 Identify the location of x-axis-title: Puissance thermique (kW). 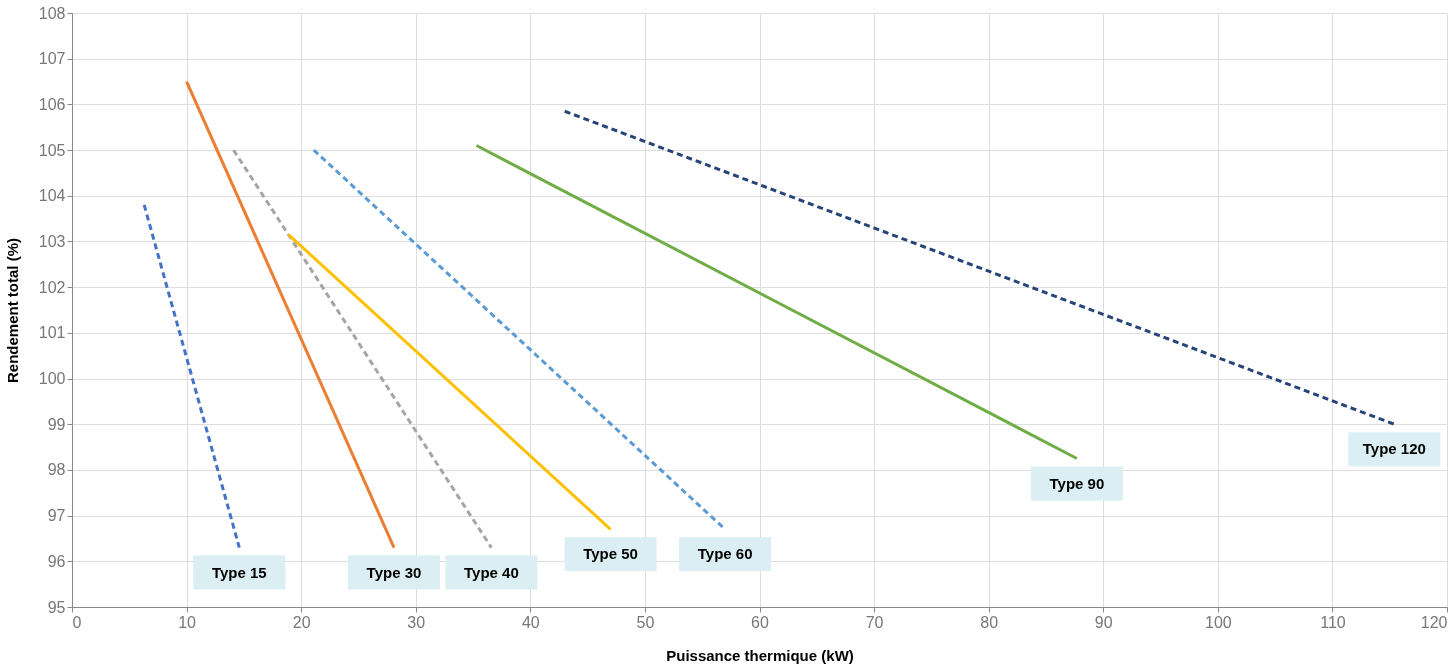
(760, 655).